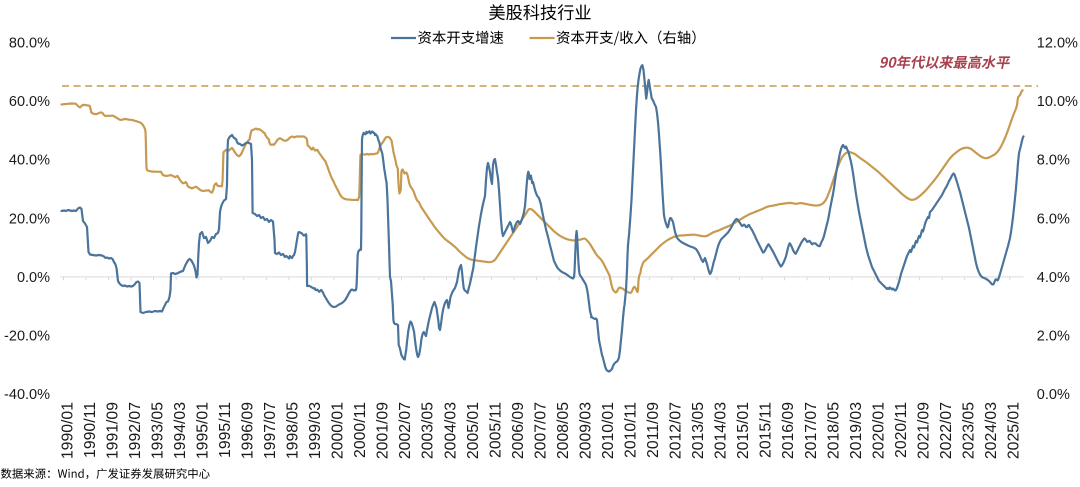  What do you see at coordinates (428, 430) in the screenshot?
I see `svg-text: 2003/05` at bounding box center [428, 430].